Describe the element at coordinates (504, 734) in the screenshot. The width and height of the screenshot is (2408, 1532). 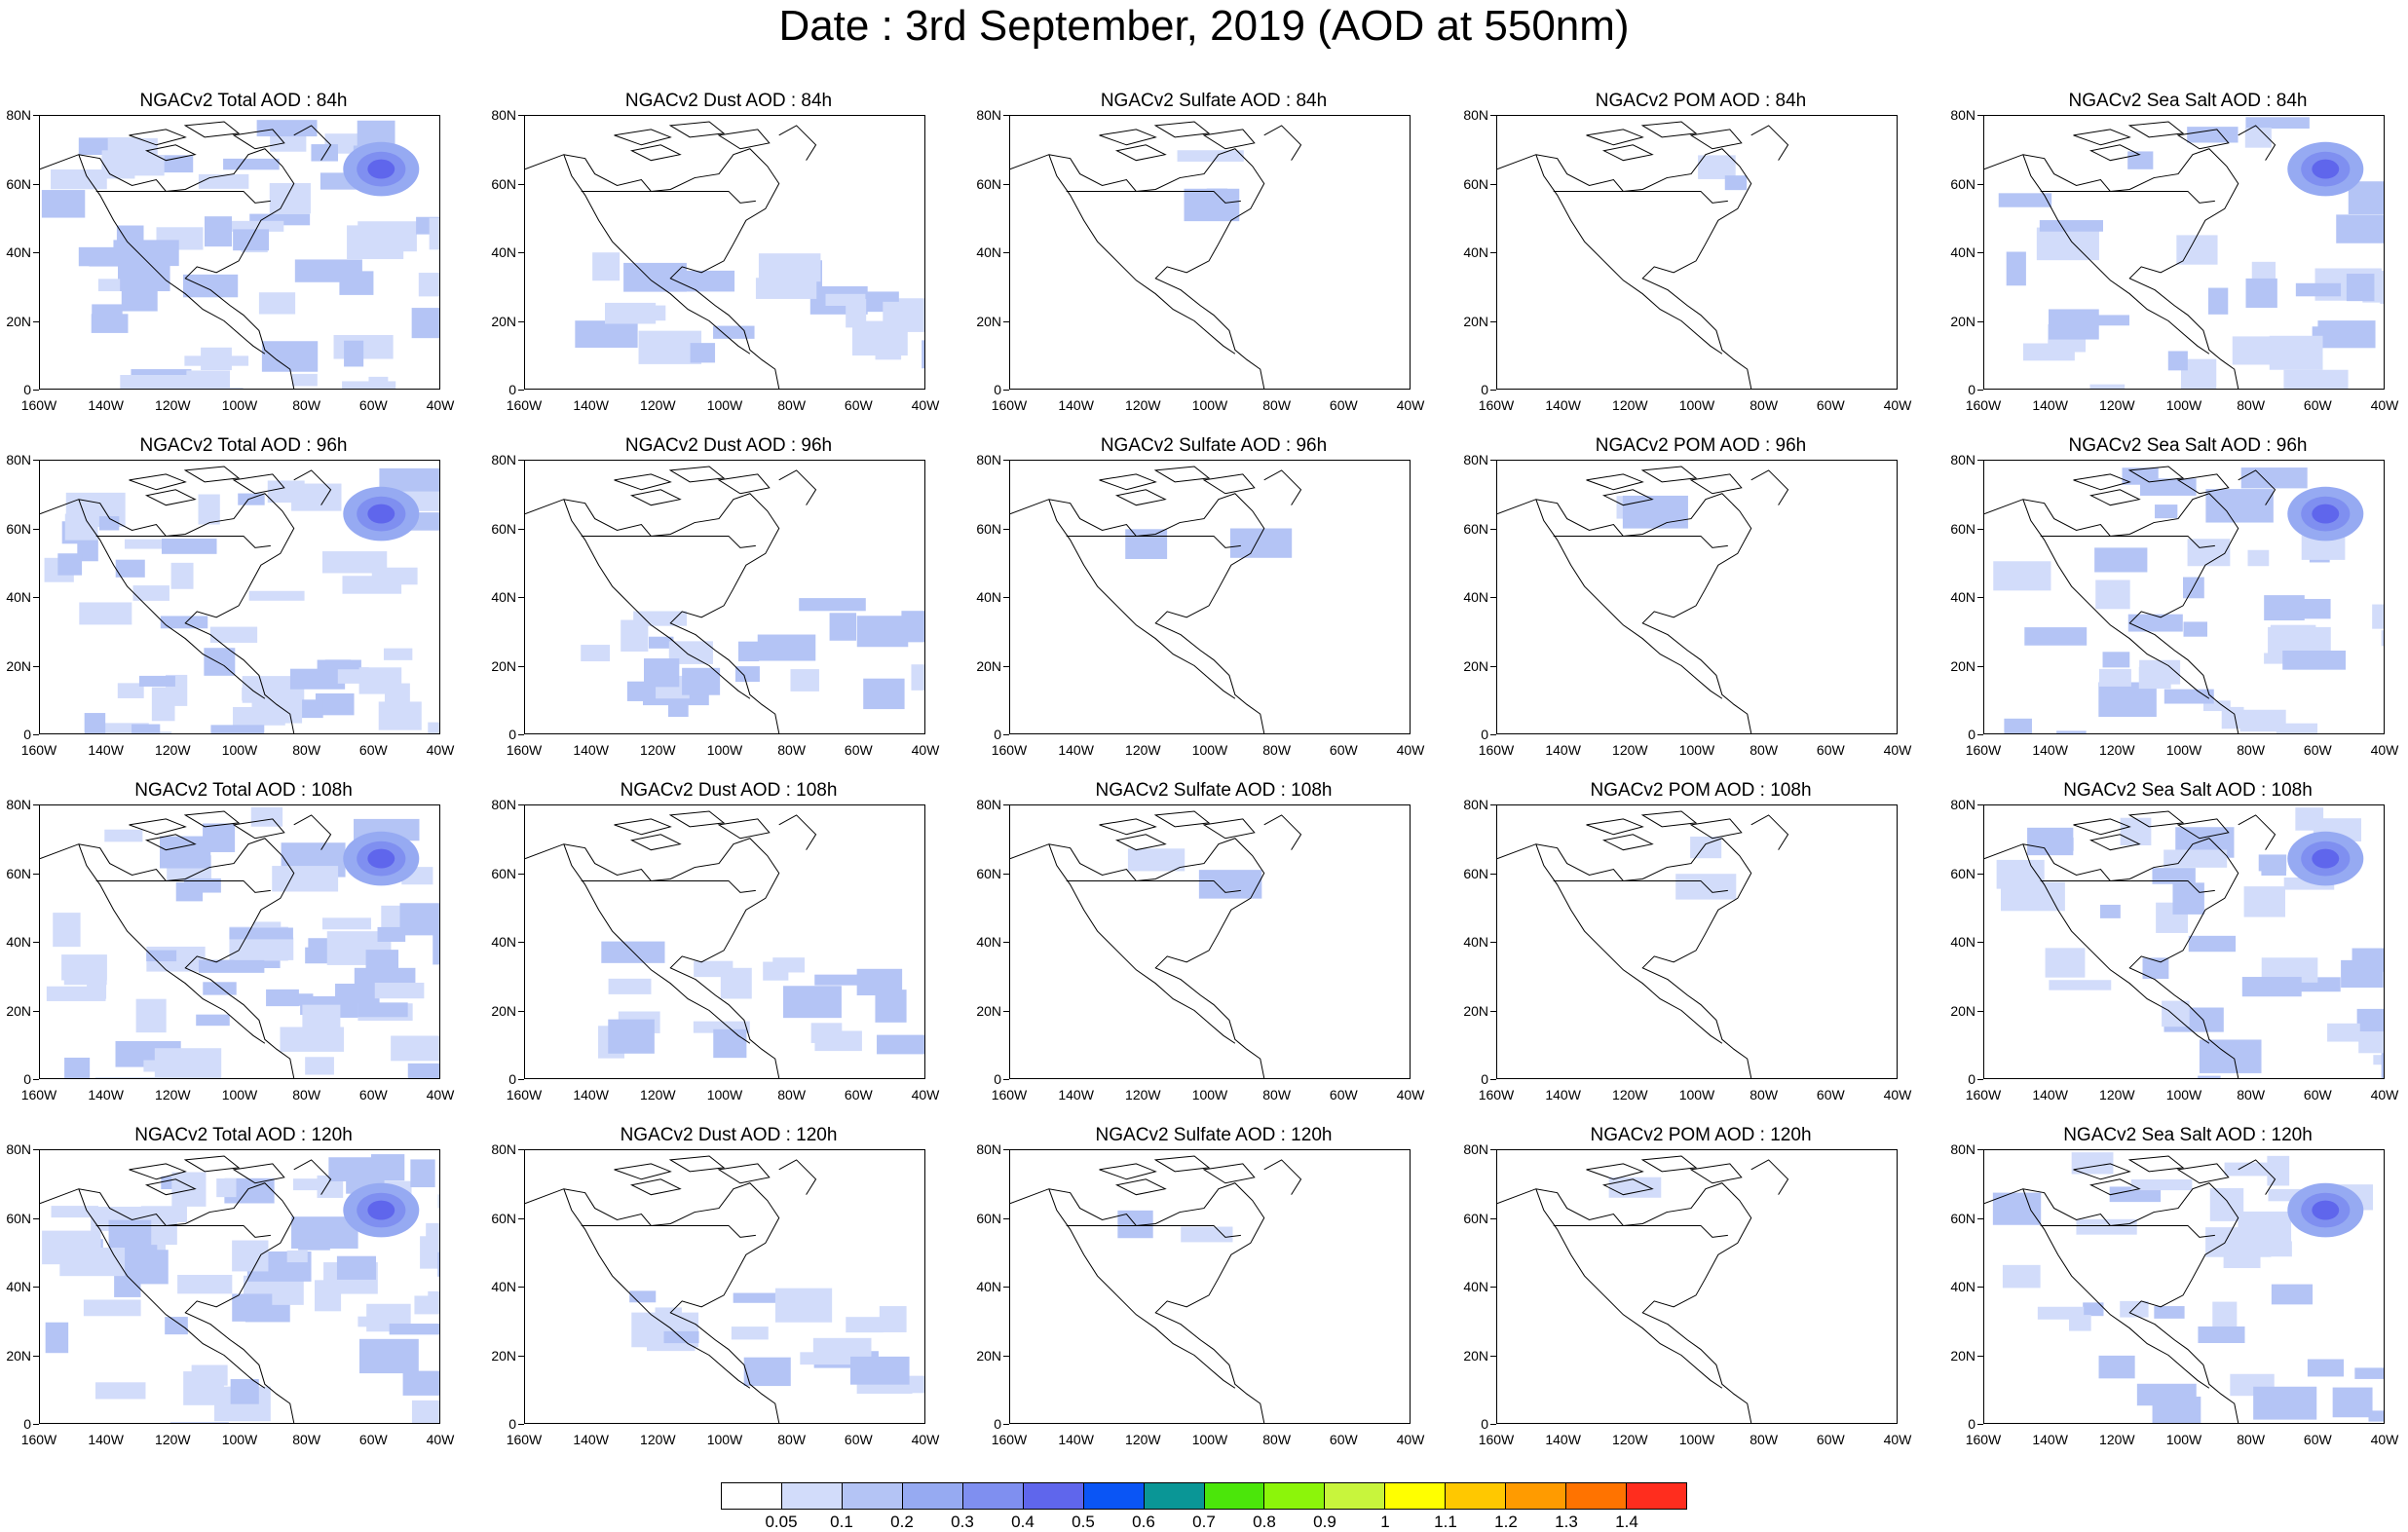
I see `latitude-tick-label: 0` at that location.